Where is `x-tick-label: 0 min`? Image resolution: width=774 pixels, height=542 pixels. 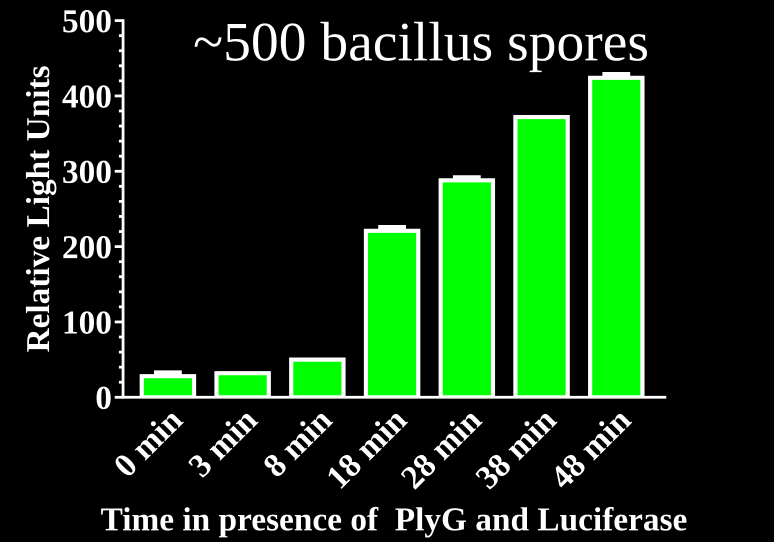
x-tick-label: 0 min is located at coordinates (148, 442).